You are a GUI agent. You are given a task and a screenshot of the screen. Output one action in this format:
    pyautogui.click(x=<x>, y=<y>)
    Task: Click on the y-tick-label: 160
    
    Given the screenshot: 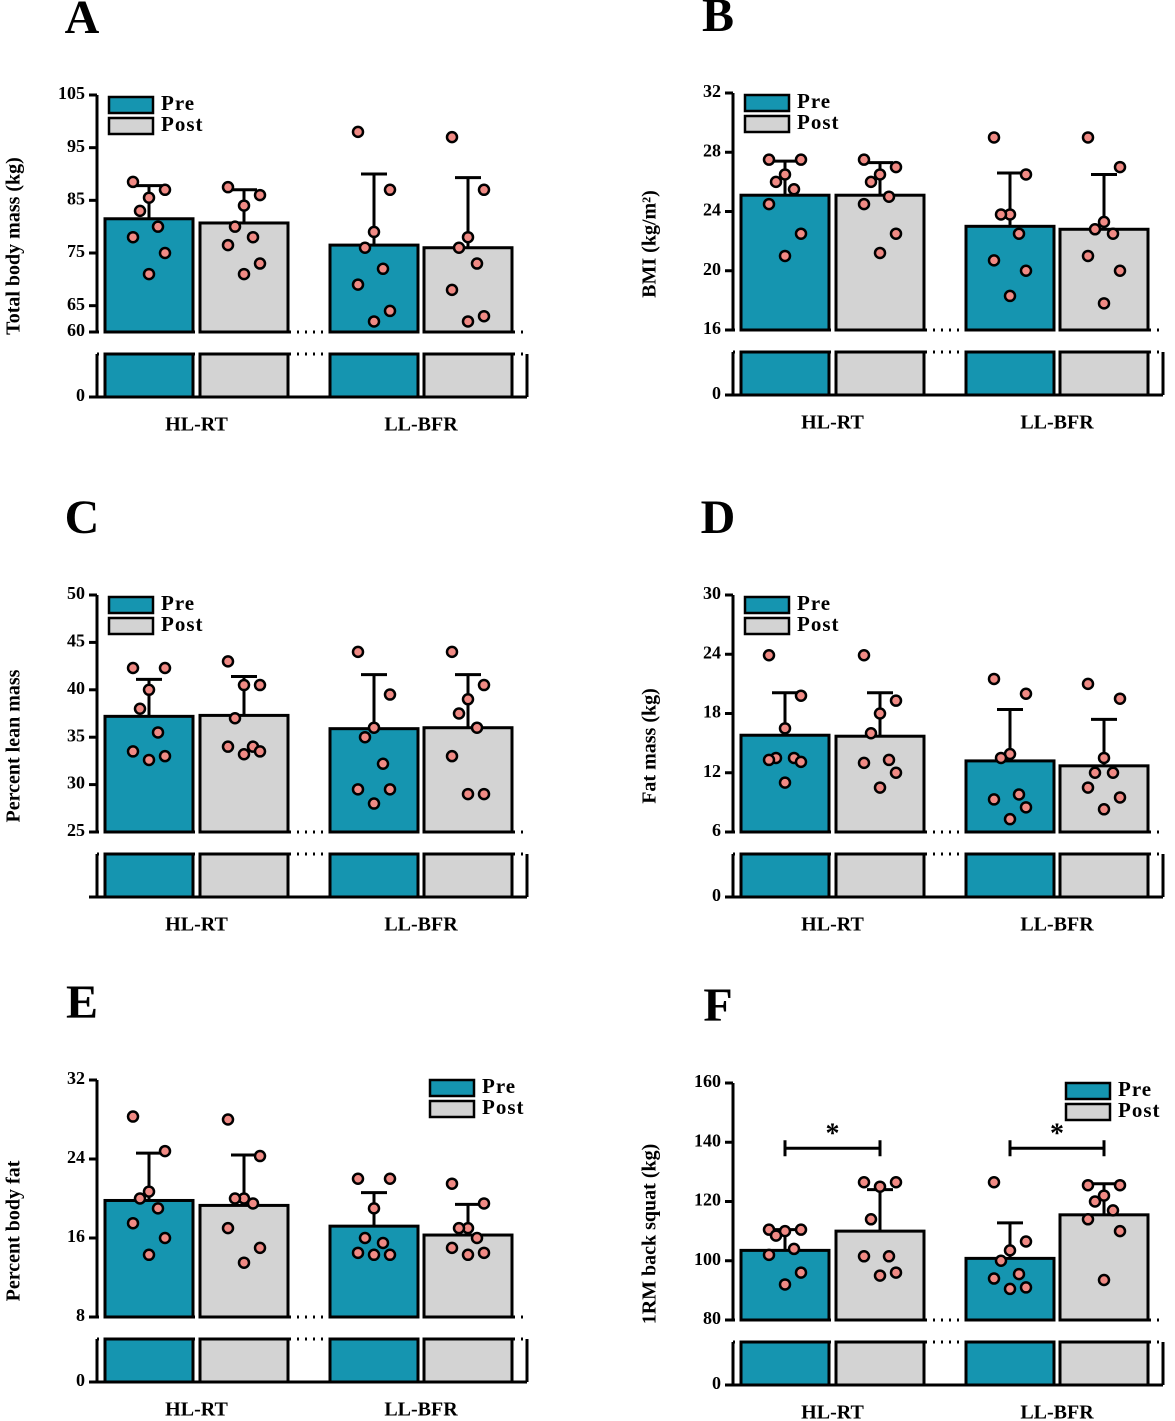 What is the action you would take?
    pyautogui.click(x=707, y=1081)
    